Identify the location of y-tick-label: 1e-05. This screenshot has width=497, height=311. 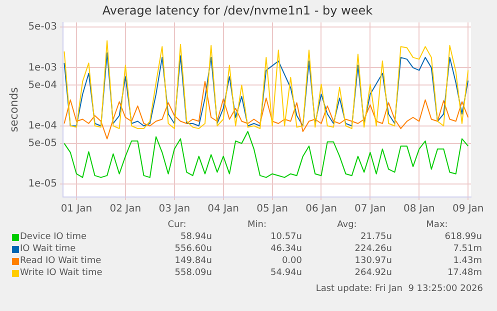
(43, 184).